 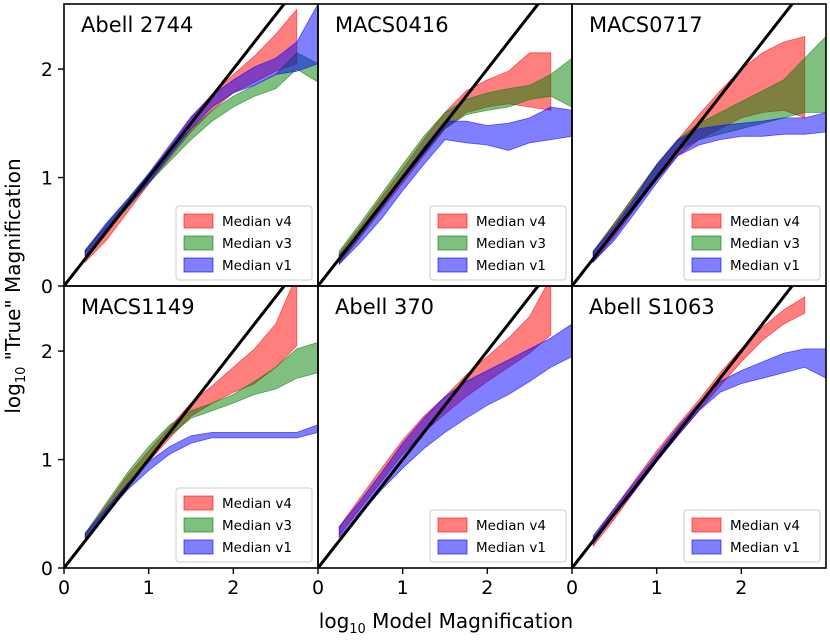 I want to click on legend-label-median-v3-macs0717: Median v3, so click(x=765, y=244).